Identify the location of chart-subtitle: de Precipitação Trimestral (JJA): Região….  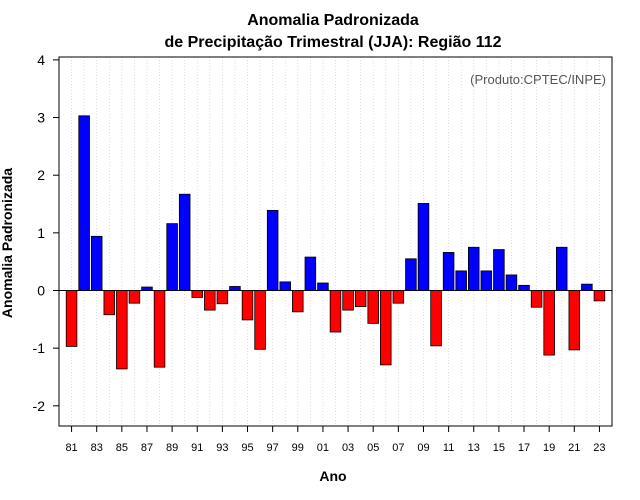
(332, 42).